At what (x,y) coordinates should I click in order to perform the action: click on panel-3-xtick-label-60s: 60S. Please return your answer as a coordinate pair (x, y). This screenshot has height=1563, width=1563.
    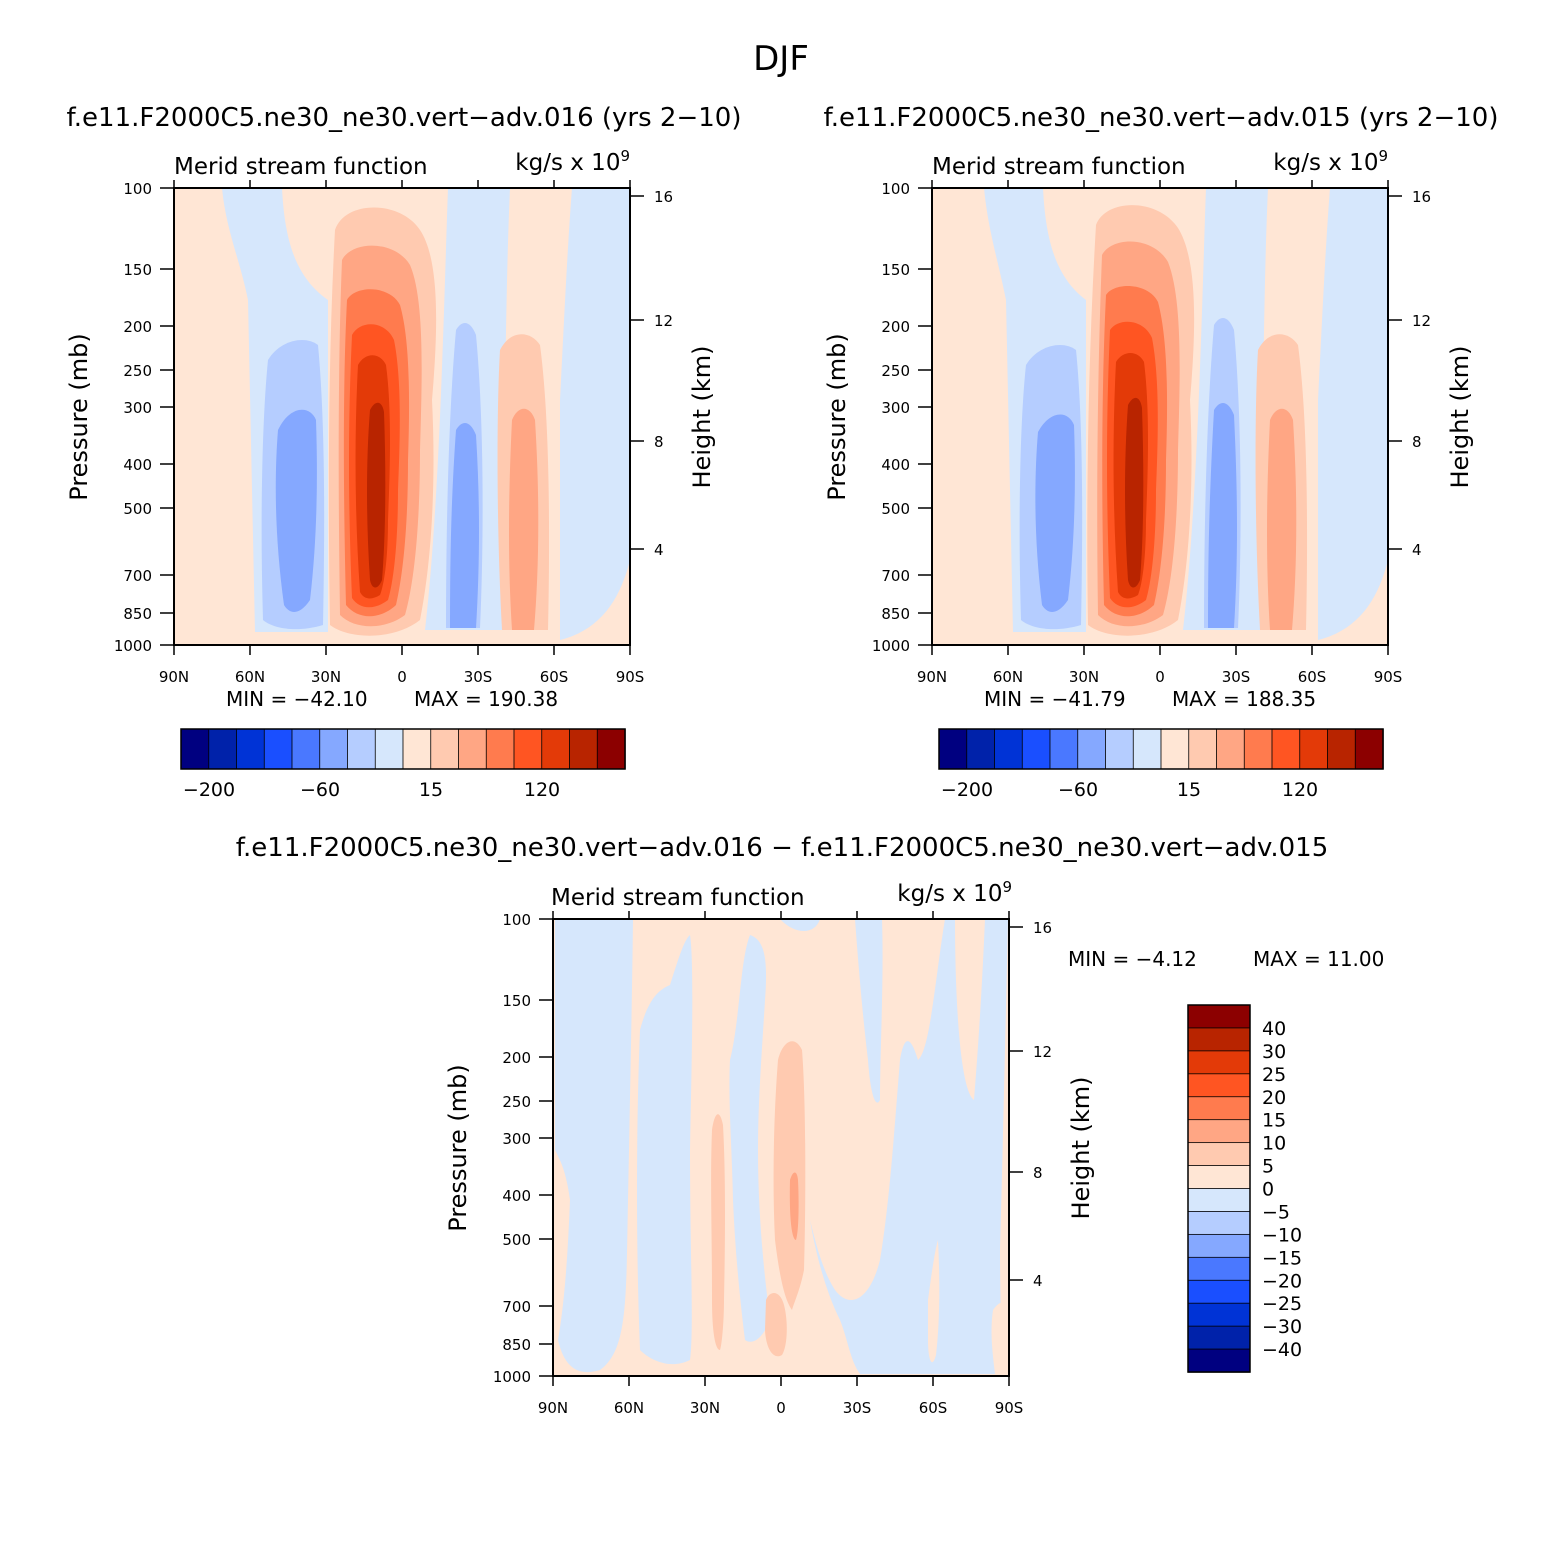
    Looking at the image, I should click on (933, 1408).